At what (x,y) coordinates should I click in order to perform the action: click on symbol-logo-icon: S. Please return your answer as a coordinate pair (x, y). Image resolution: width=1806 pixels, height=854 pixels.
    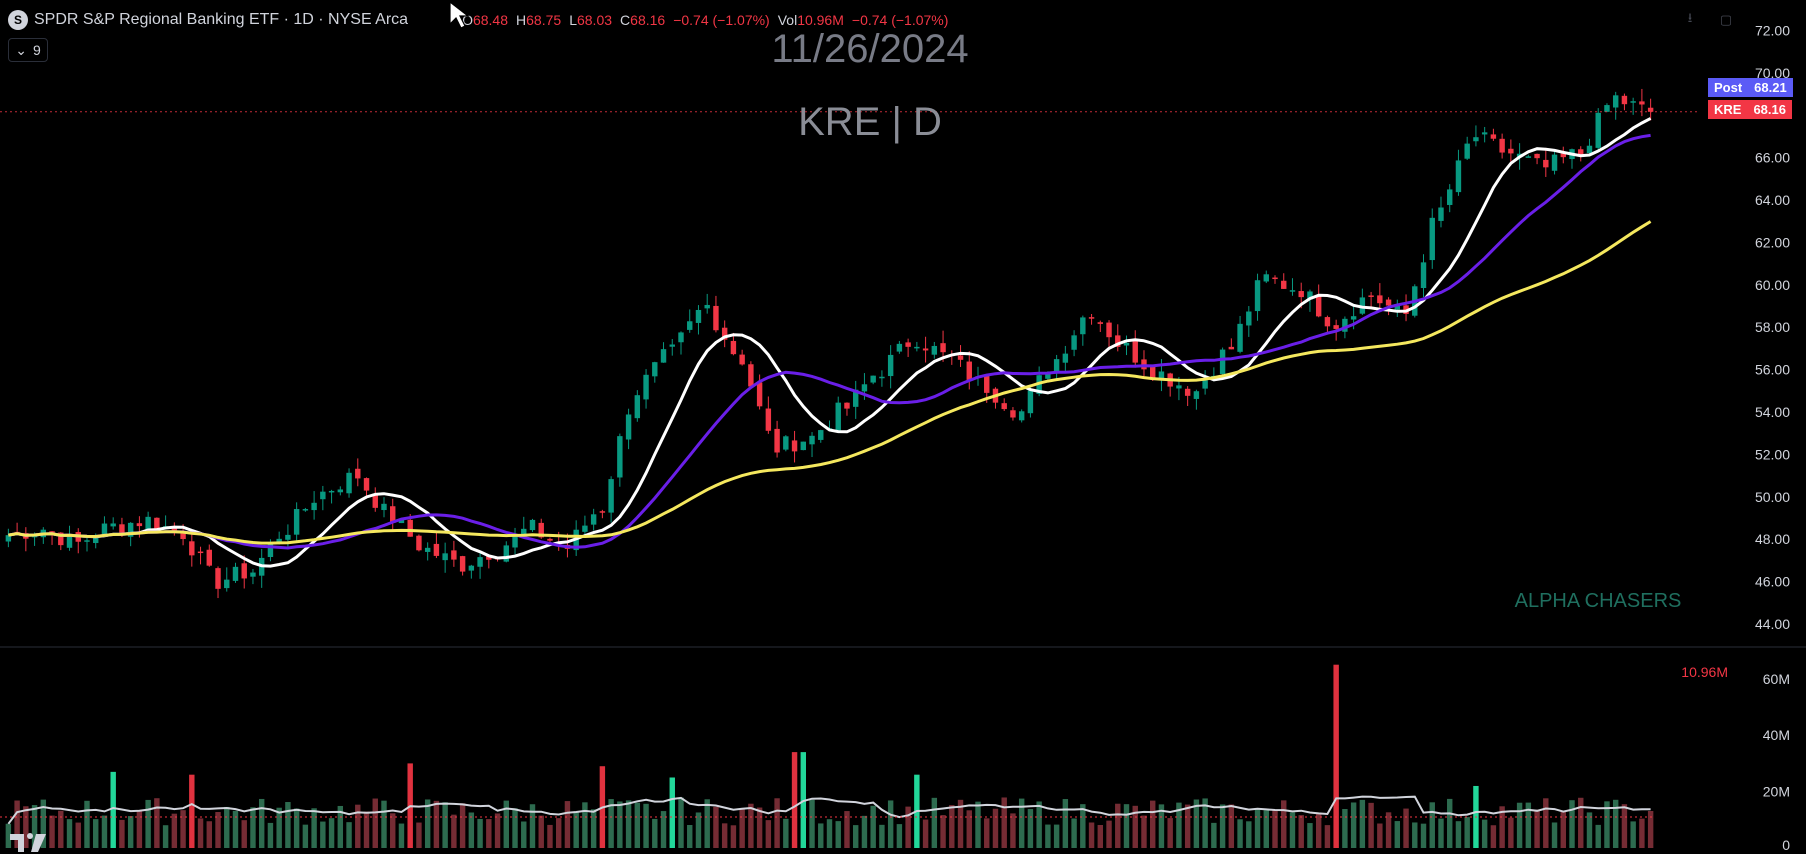
    Looking at the image, I should click on (18, 20).